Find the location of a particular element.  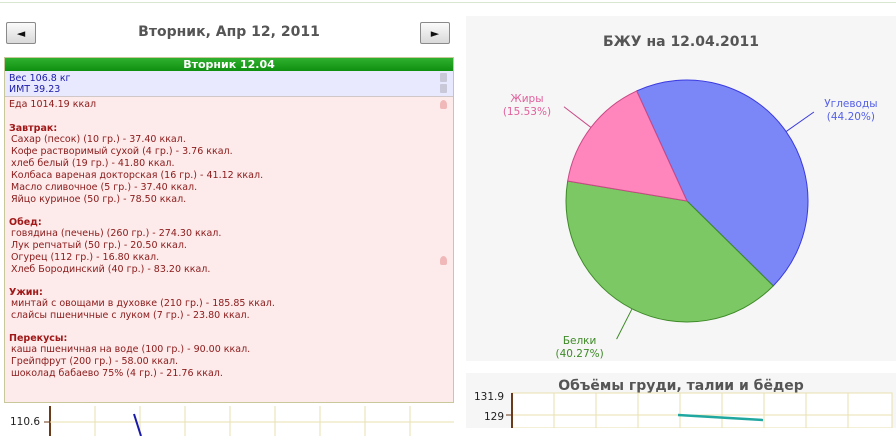

food-item: Сахар (песок) (10 гр.) - 37.40 ккал. is located at coordinates (98, 139).